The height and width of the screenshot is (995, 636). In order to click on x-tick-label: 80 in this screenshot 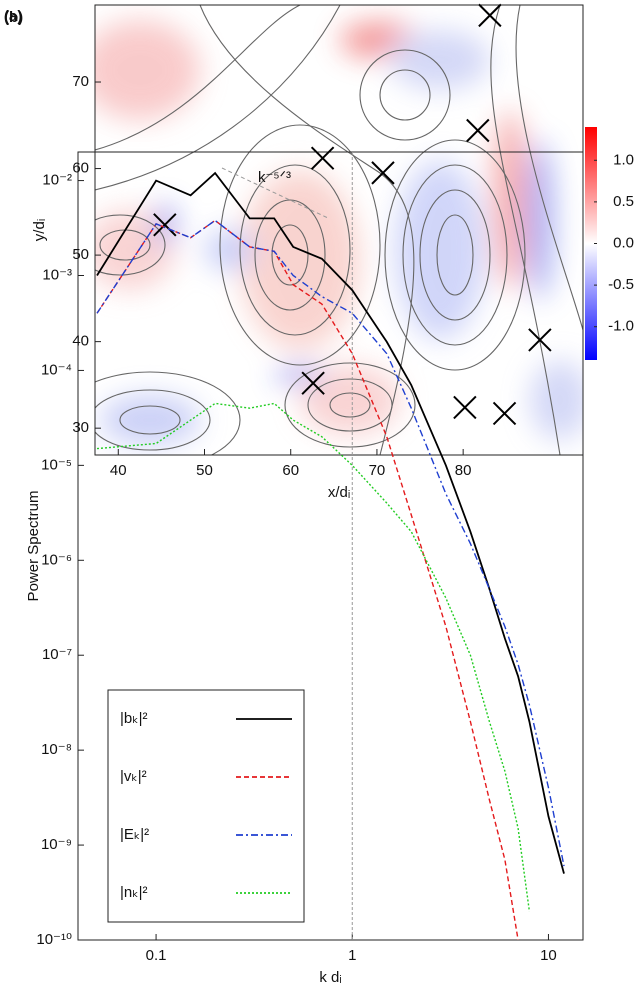, I will do `click(463, 470)`.